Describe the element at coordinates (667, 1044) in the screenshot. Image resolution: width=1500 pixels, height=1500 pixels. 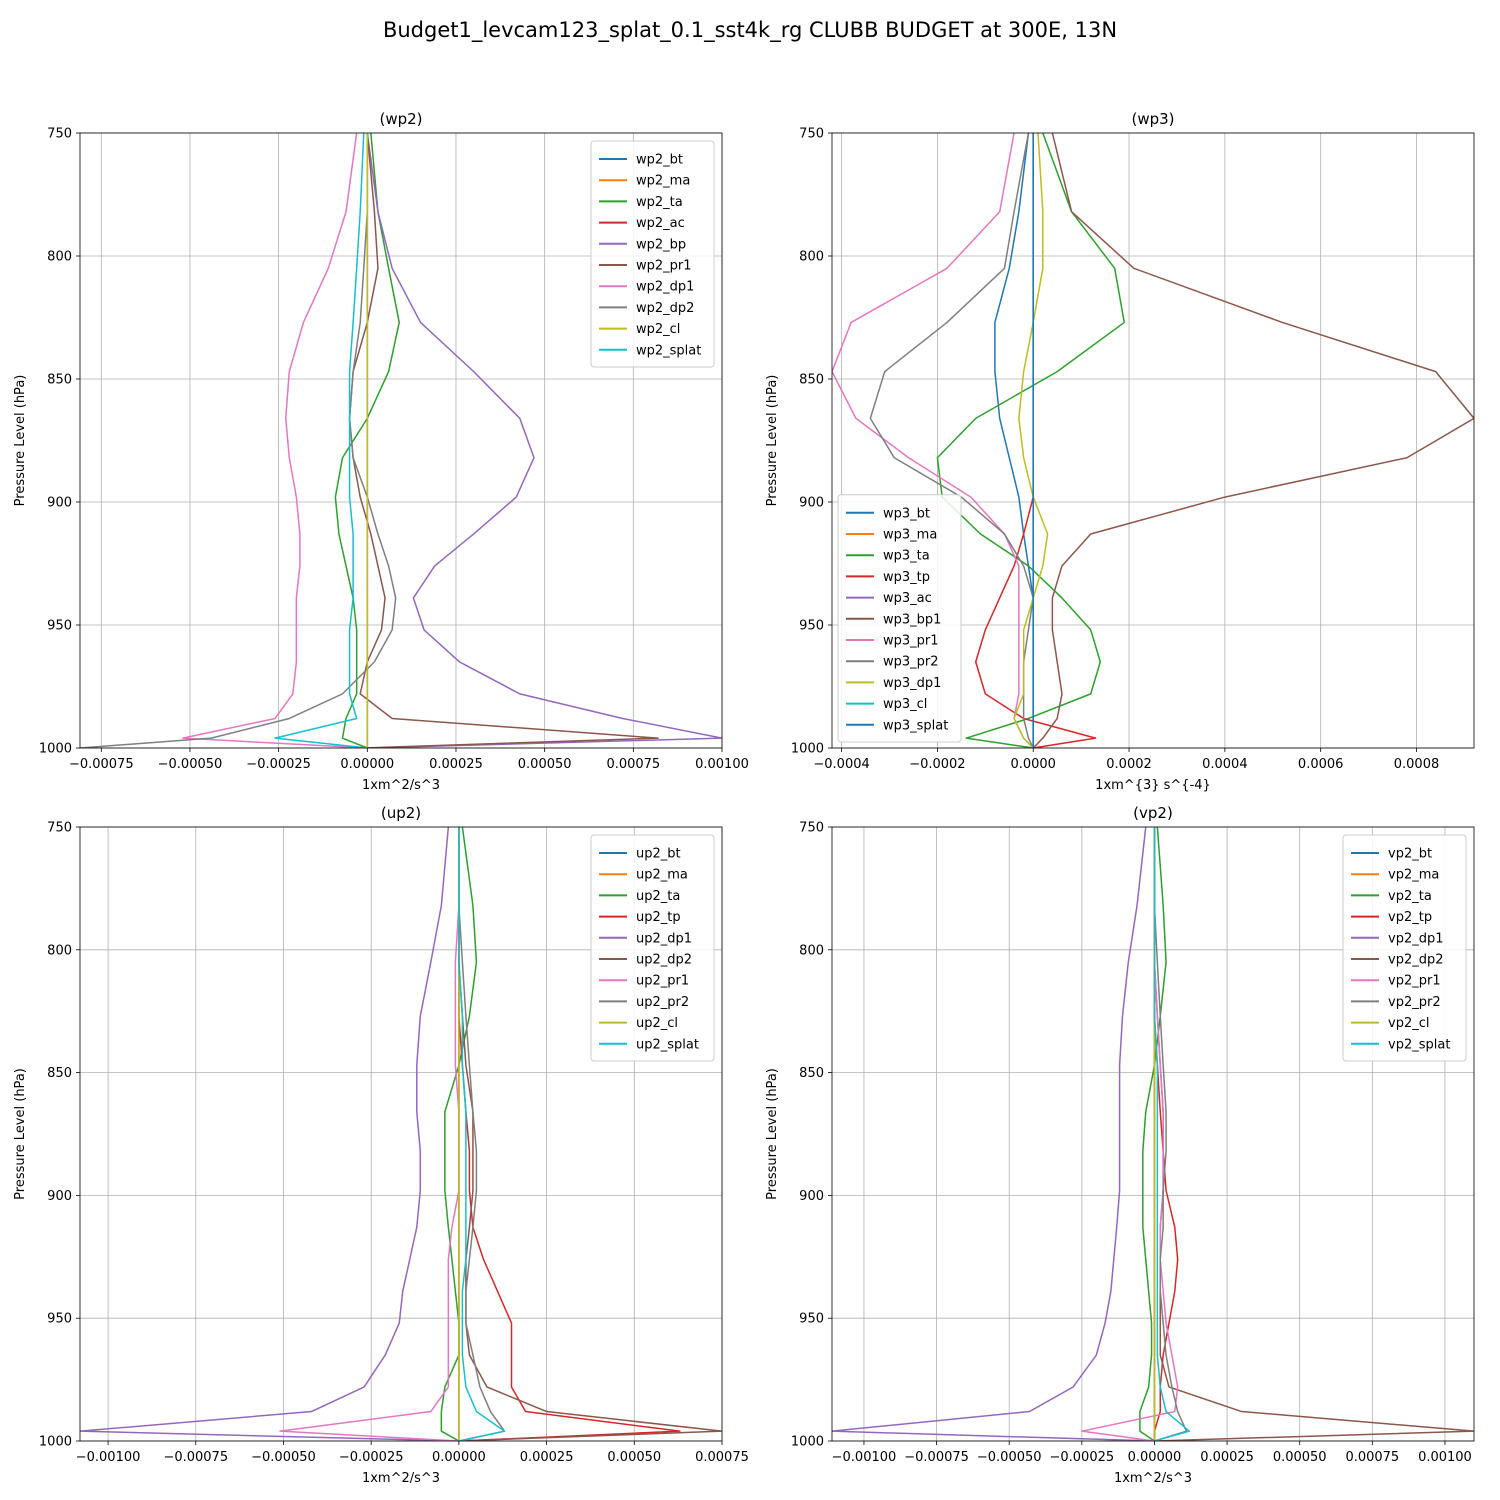
I see `legend-entry-label: up2_splat` at that location.